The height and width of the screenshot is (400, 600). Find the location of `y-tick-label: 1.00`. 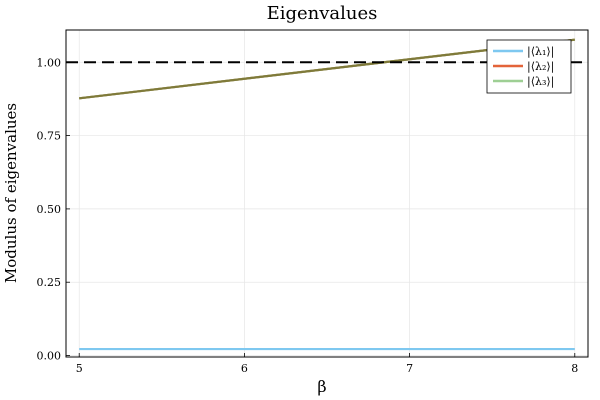

y-tick-label: 1.00 is located at coordinates (49, 62).